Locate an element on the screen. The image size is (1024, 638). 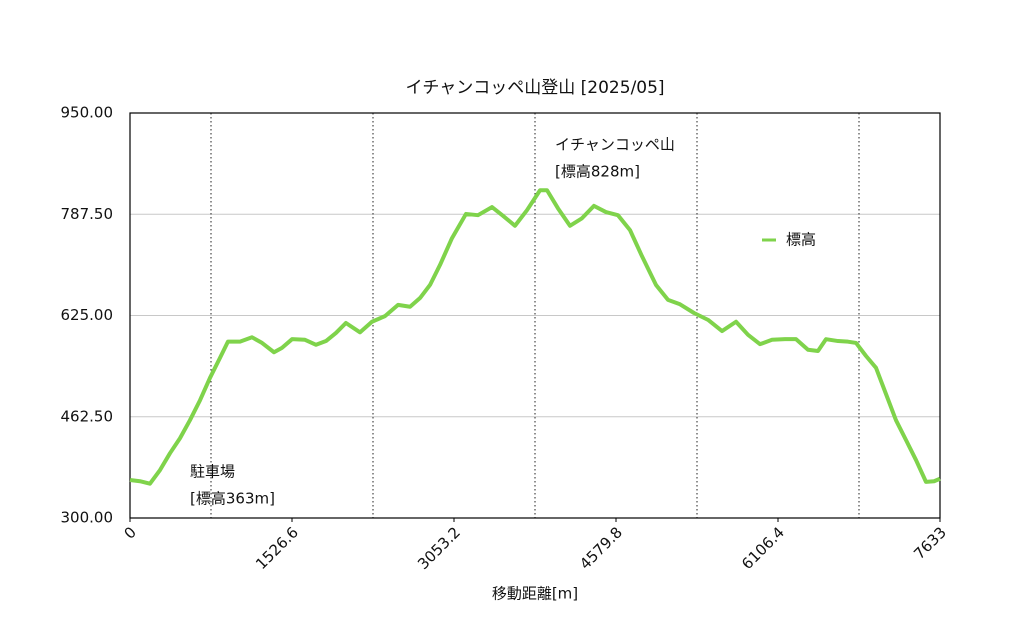
annotation: [標高828m] is located at coordinates (597, 172).